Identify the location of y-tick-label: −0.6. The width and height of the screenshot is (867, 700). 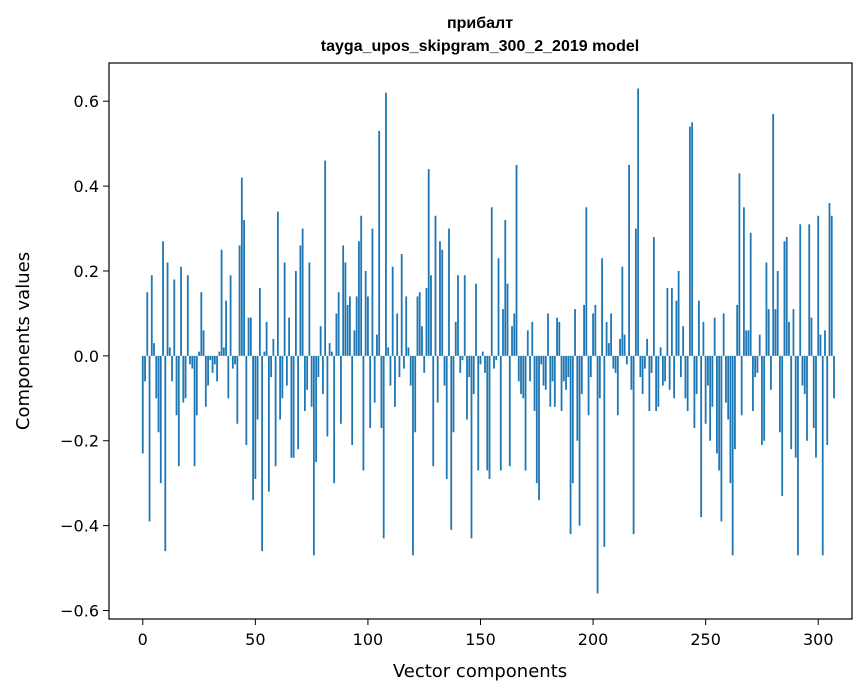
(79, 611).